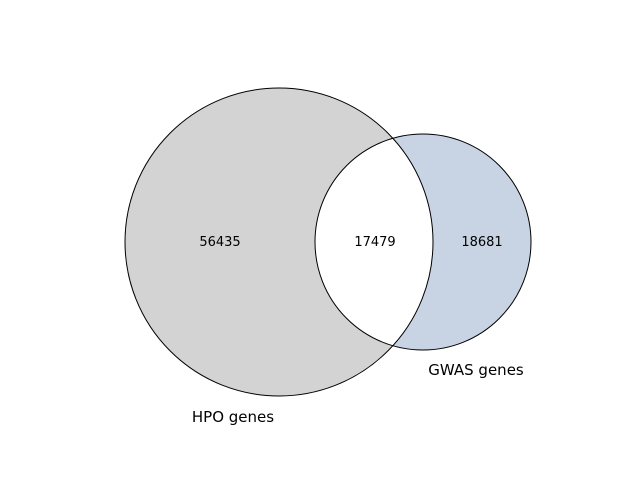 The width and height of the screenshot is (640, 480). I want to click on hpo-set-label: HPO genes, so click(233, 417).